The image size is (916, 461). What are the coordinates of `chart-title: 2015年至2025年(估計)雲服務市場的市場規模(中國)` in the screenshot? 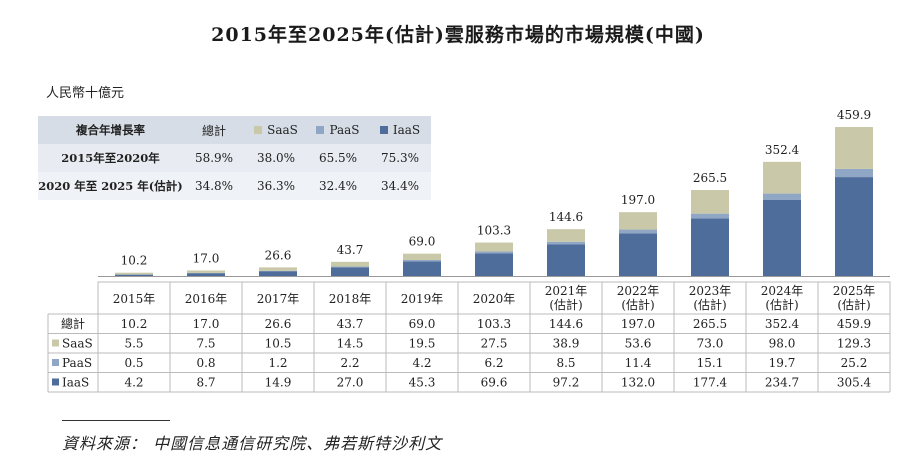 It's located at (458, 35).